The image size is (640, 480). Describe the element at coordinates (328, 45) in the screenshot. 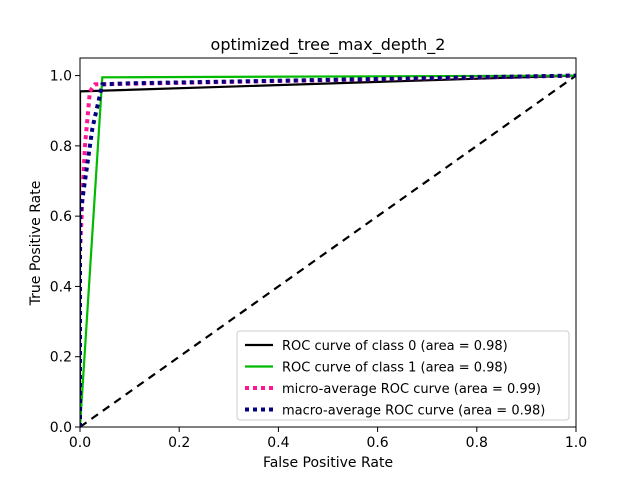

I see `chart-title: optimized_tree_max_depth_2` at that location.